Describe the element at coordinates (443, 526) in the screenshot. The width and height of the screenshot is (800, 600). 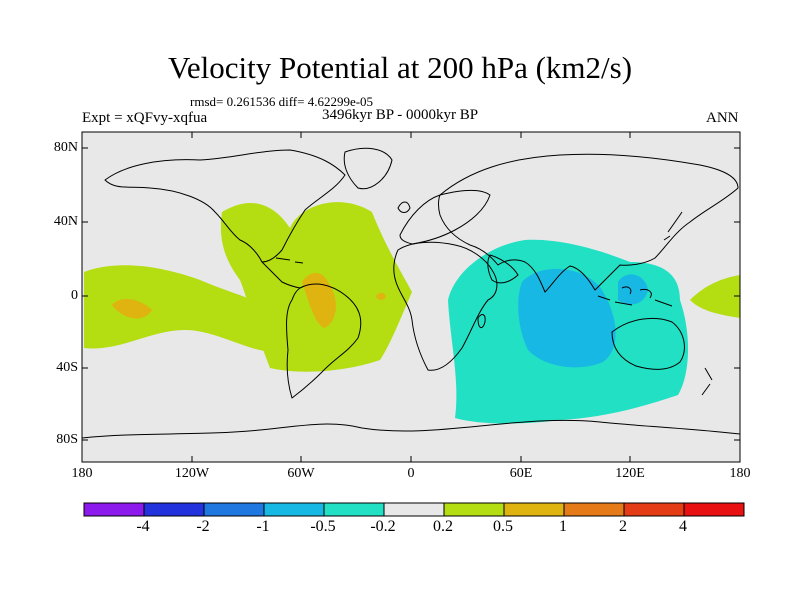
I see `colorbar-label: 0.2` at that location.